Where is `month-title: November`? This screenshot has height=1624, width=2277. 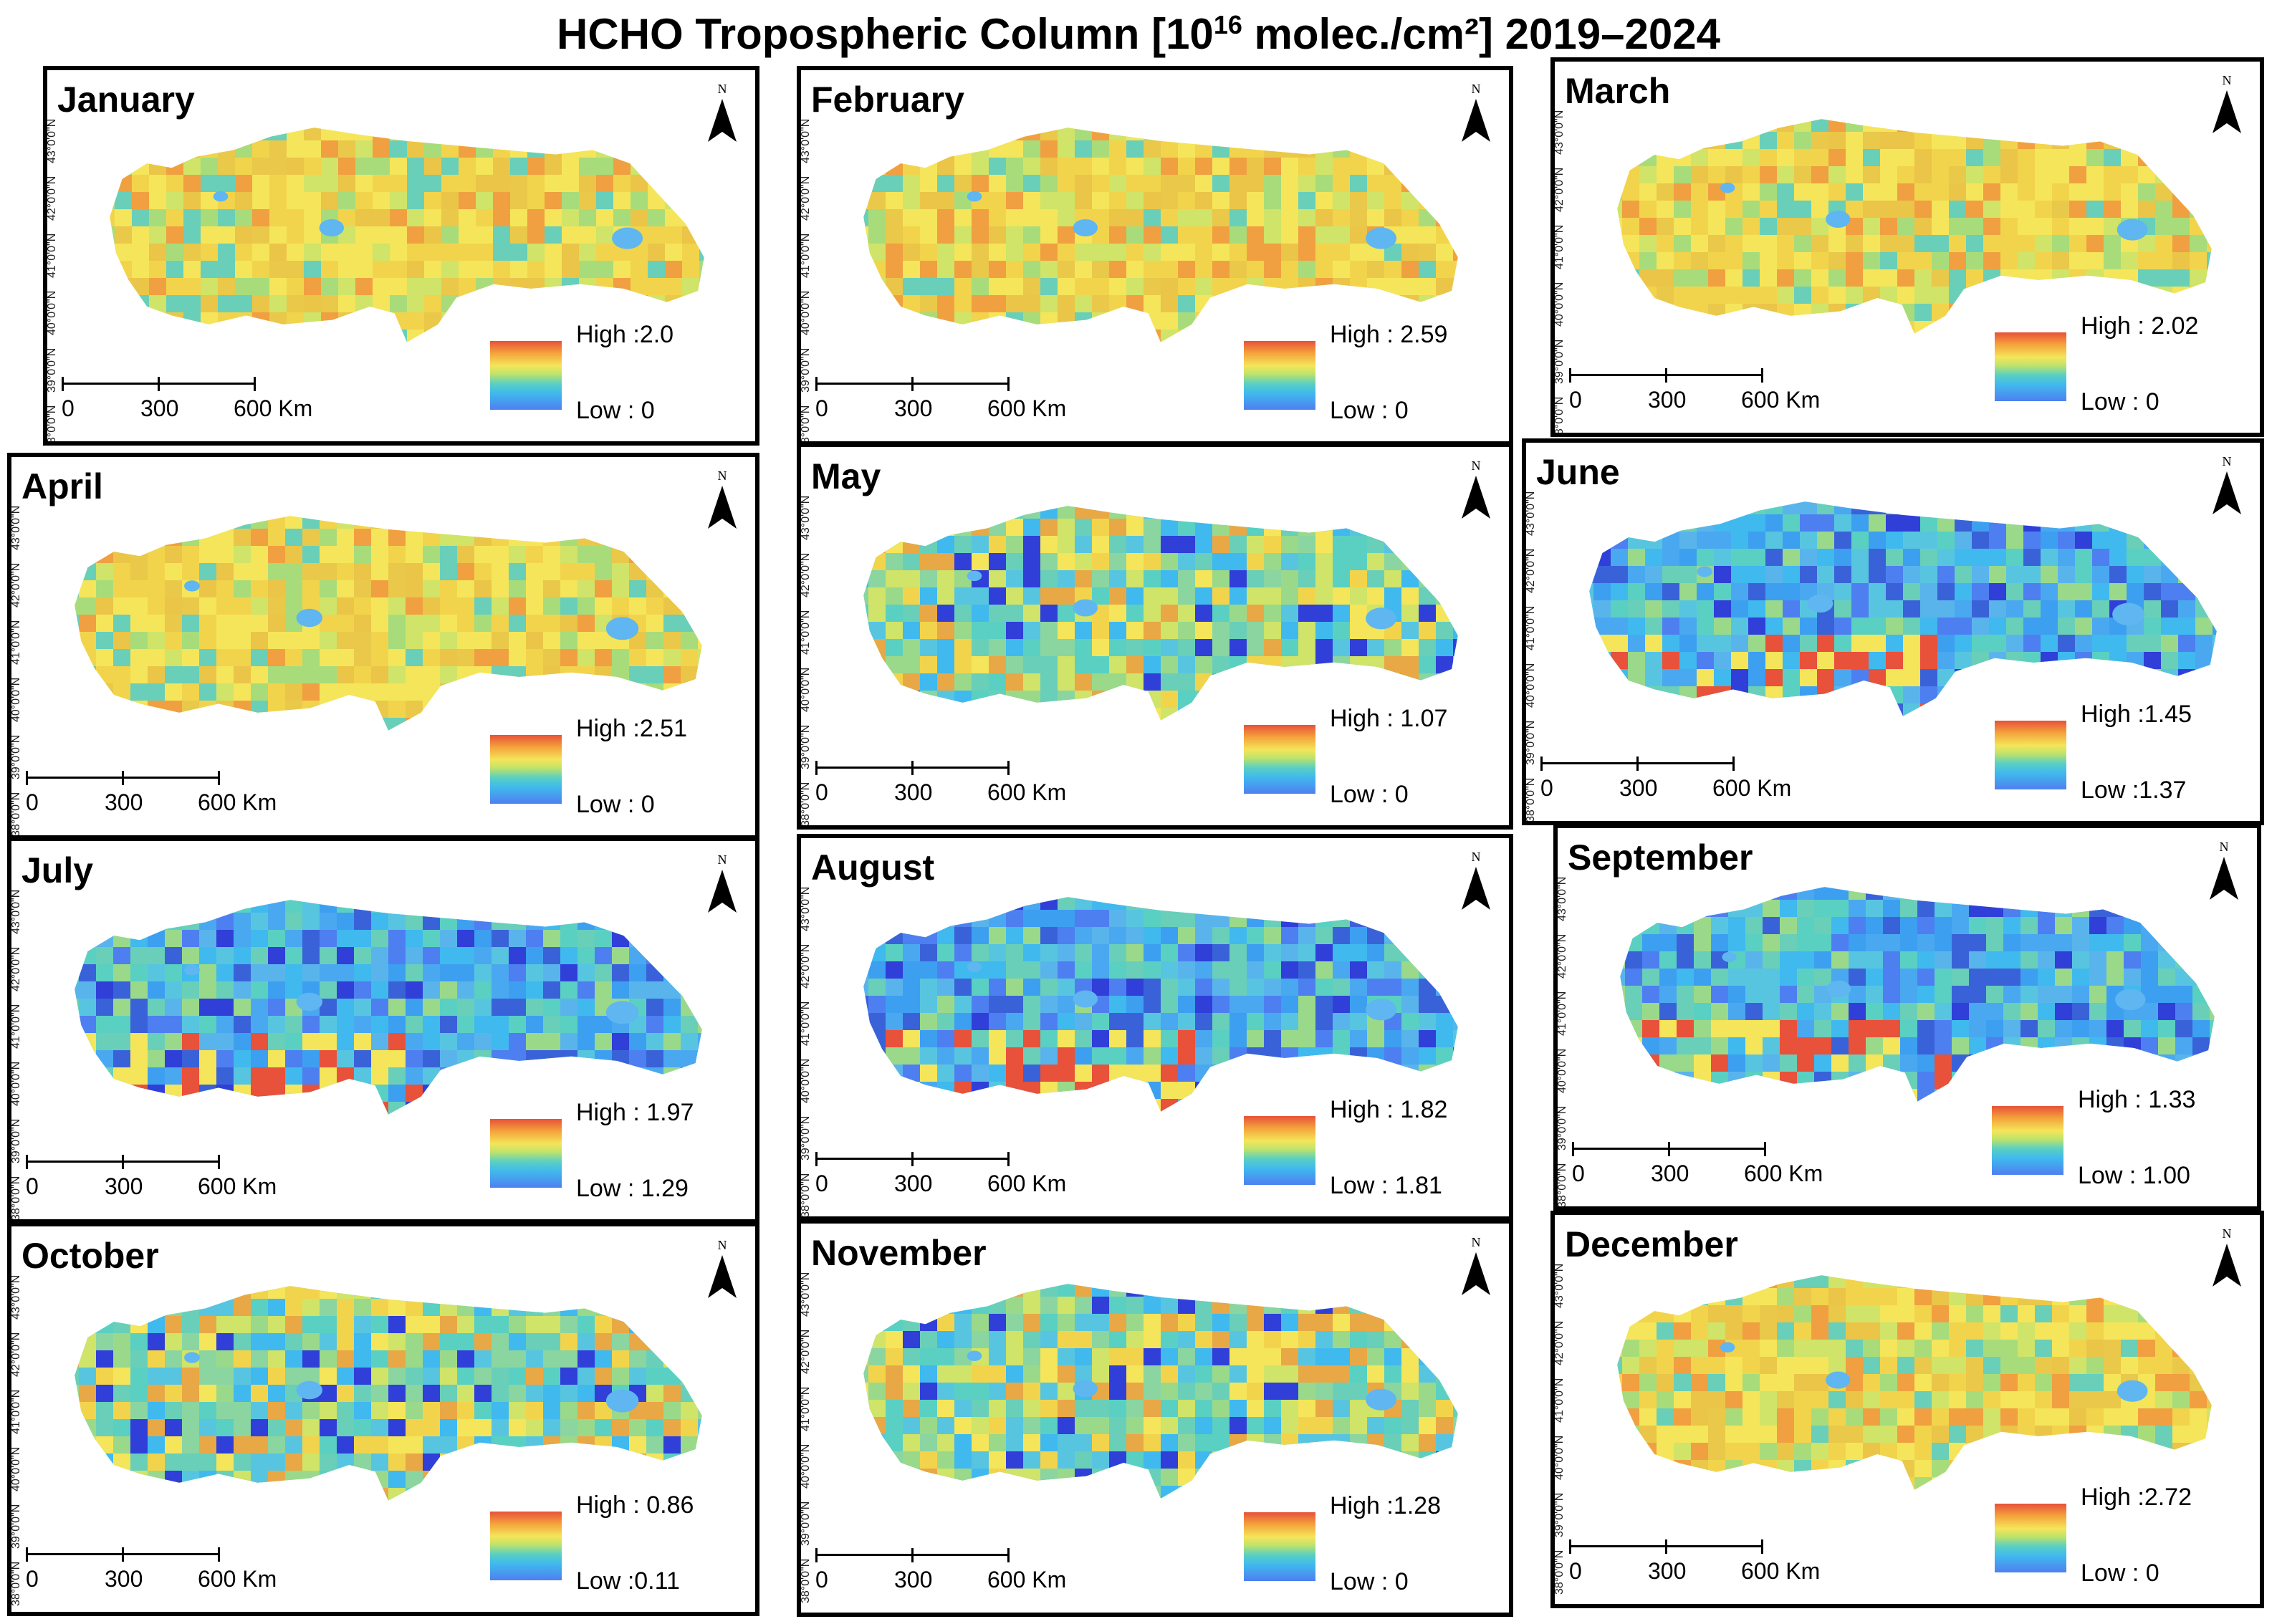 month-title: November is located at coordinates (899, 1253).